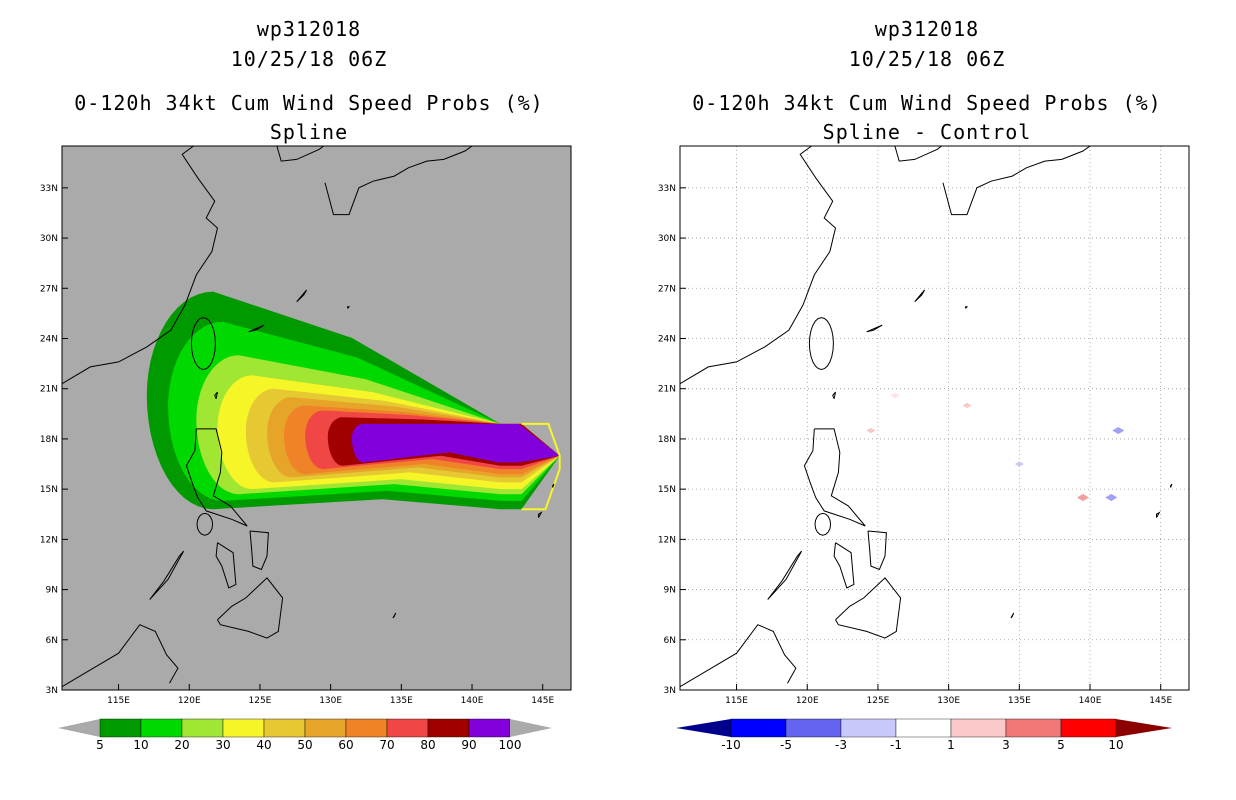 This screenshot has height=800, width=1236. I want to click on china-coastline, so click(140, 265).